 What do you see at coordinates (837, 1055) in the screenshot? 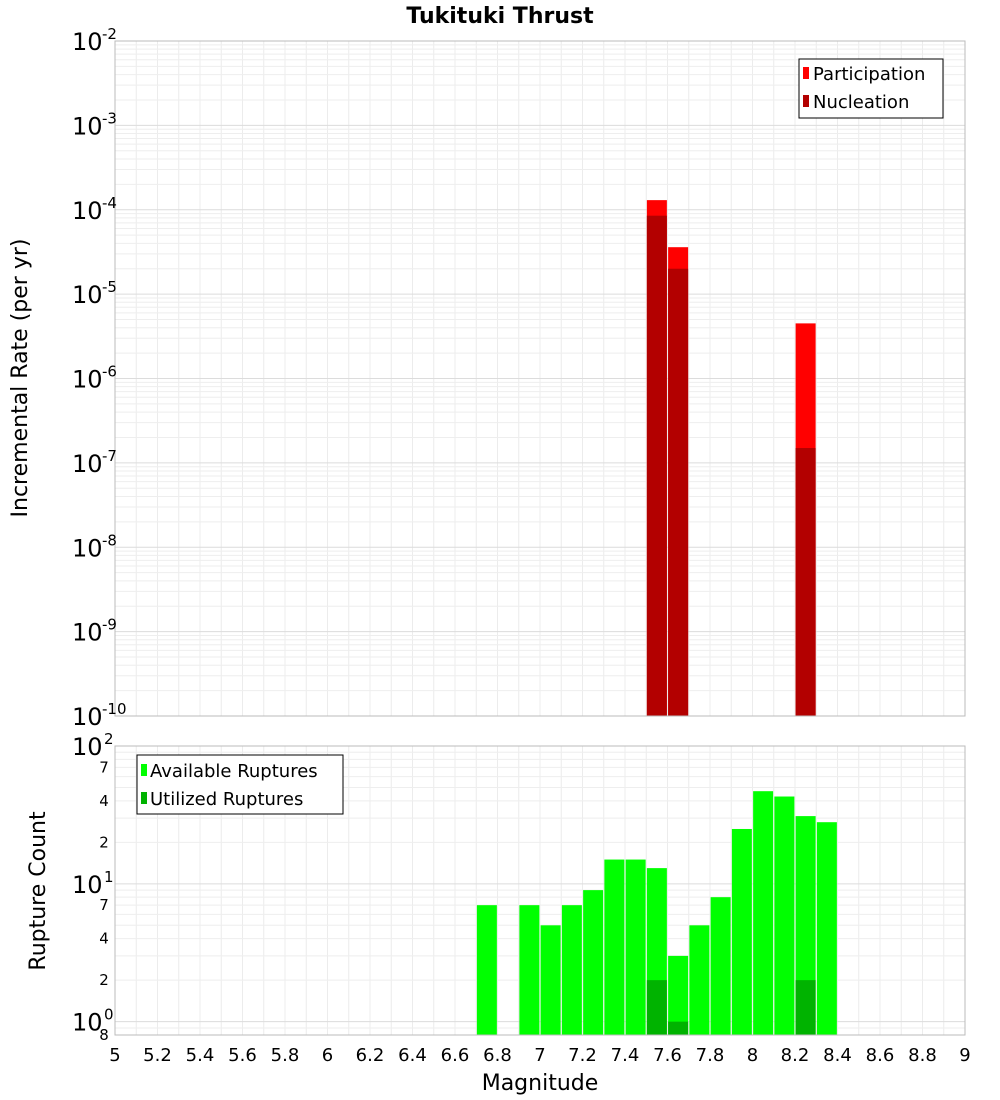
I see `x-tick-label: 8.4` at bounding box center [837, 1055].